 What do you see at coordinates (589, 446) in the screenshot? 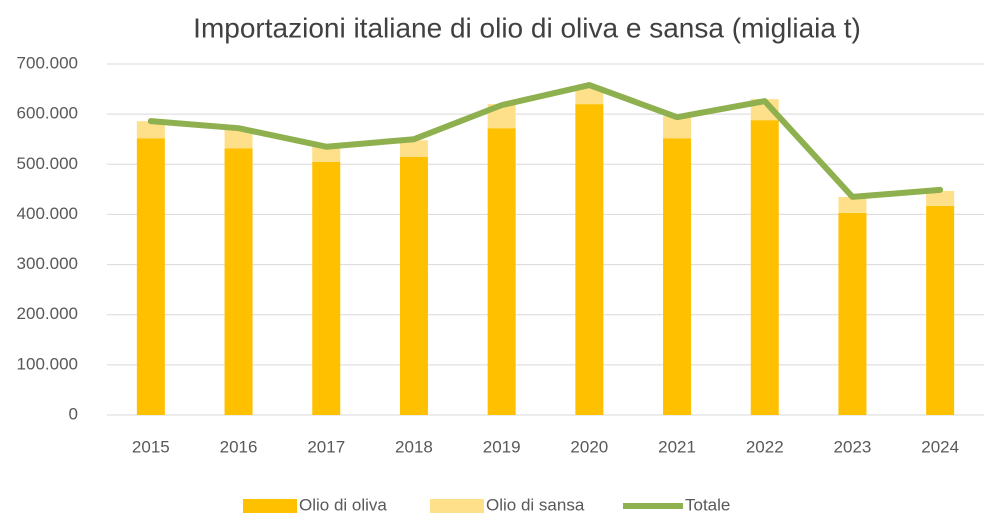
I see `x-tick-label: 2020` at bounding box center [589, 446].